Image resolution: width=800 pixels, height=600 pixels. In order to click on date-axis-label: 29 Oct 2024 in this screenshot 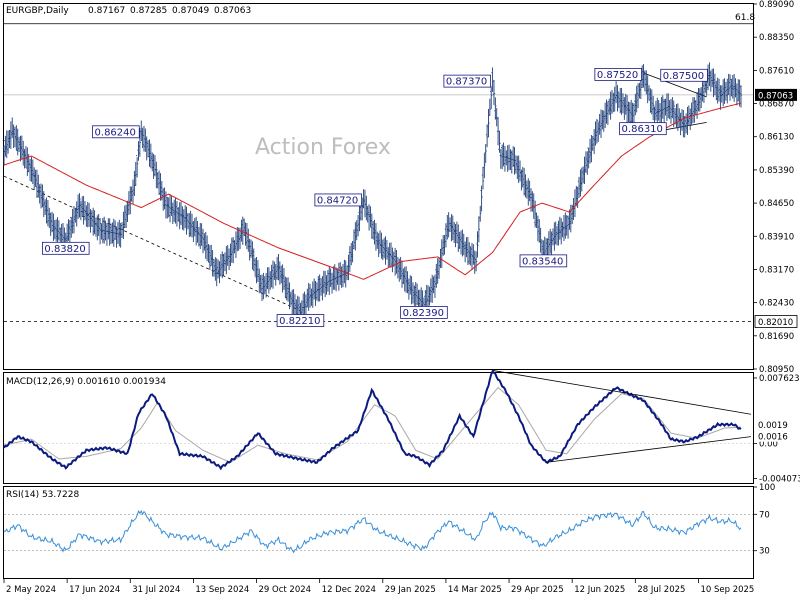, I will do `click(285, 590)`.